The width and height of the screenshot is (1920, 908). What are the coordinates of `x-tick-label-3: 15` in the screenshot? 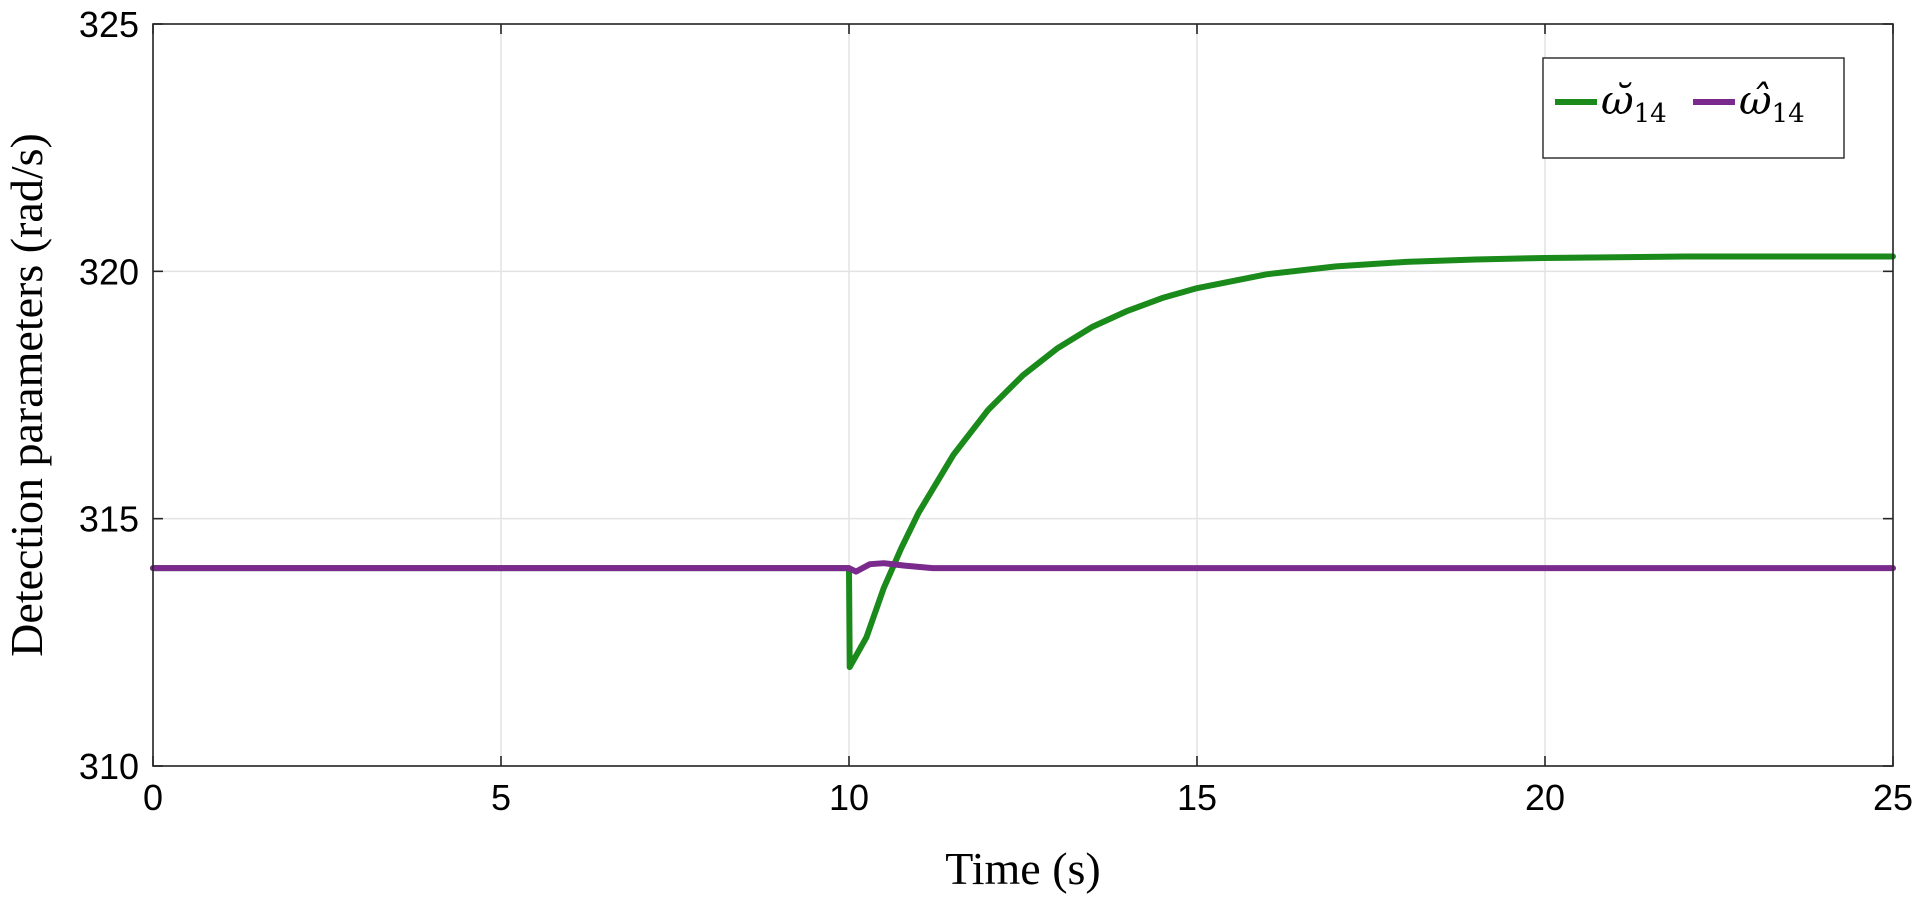 It's located at (1197, 797).